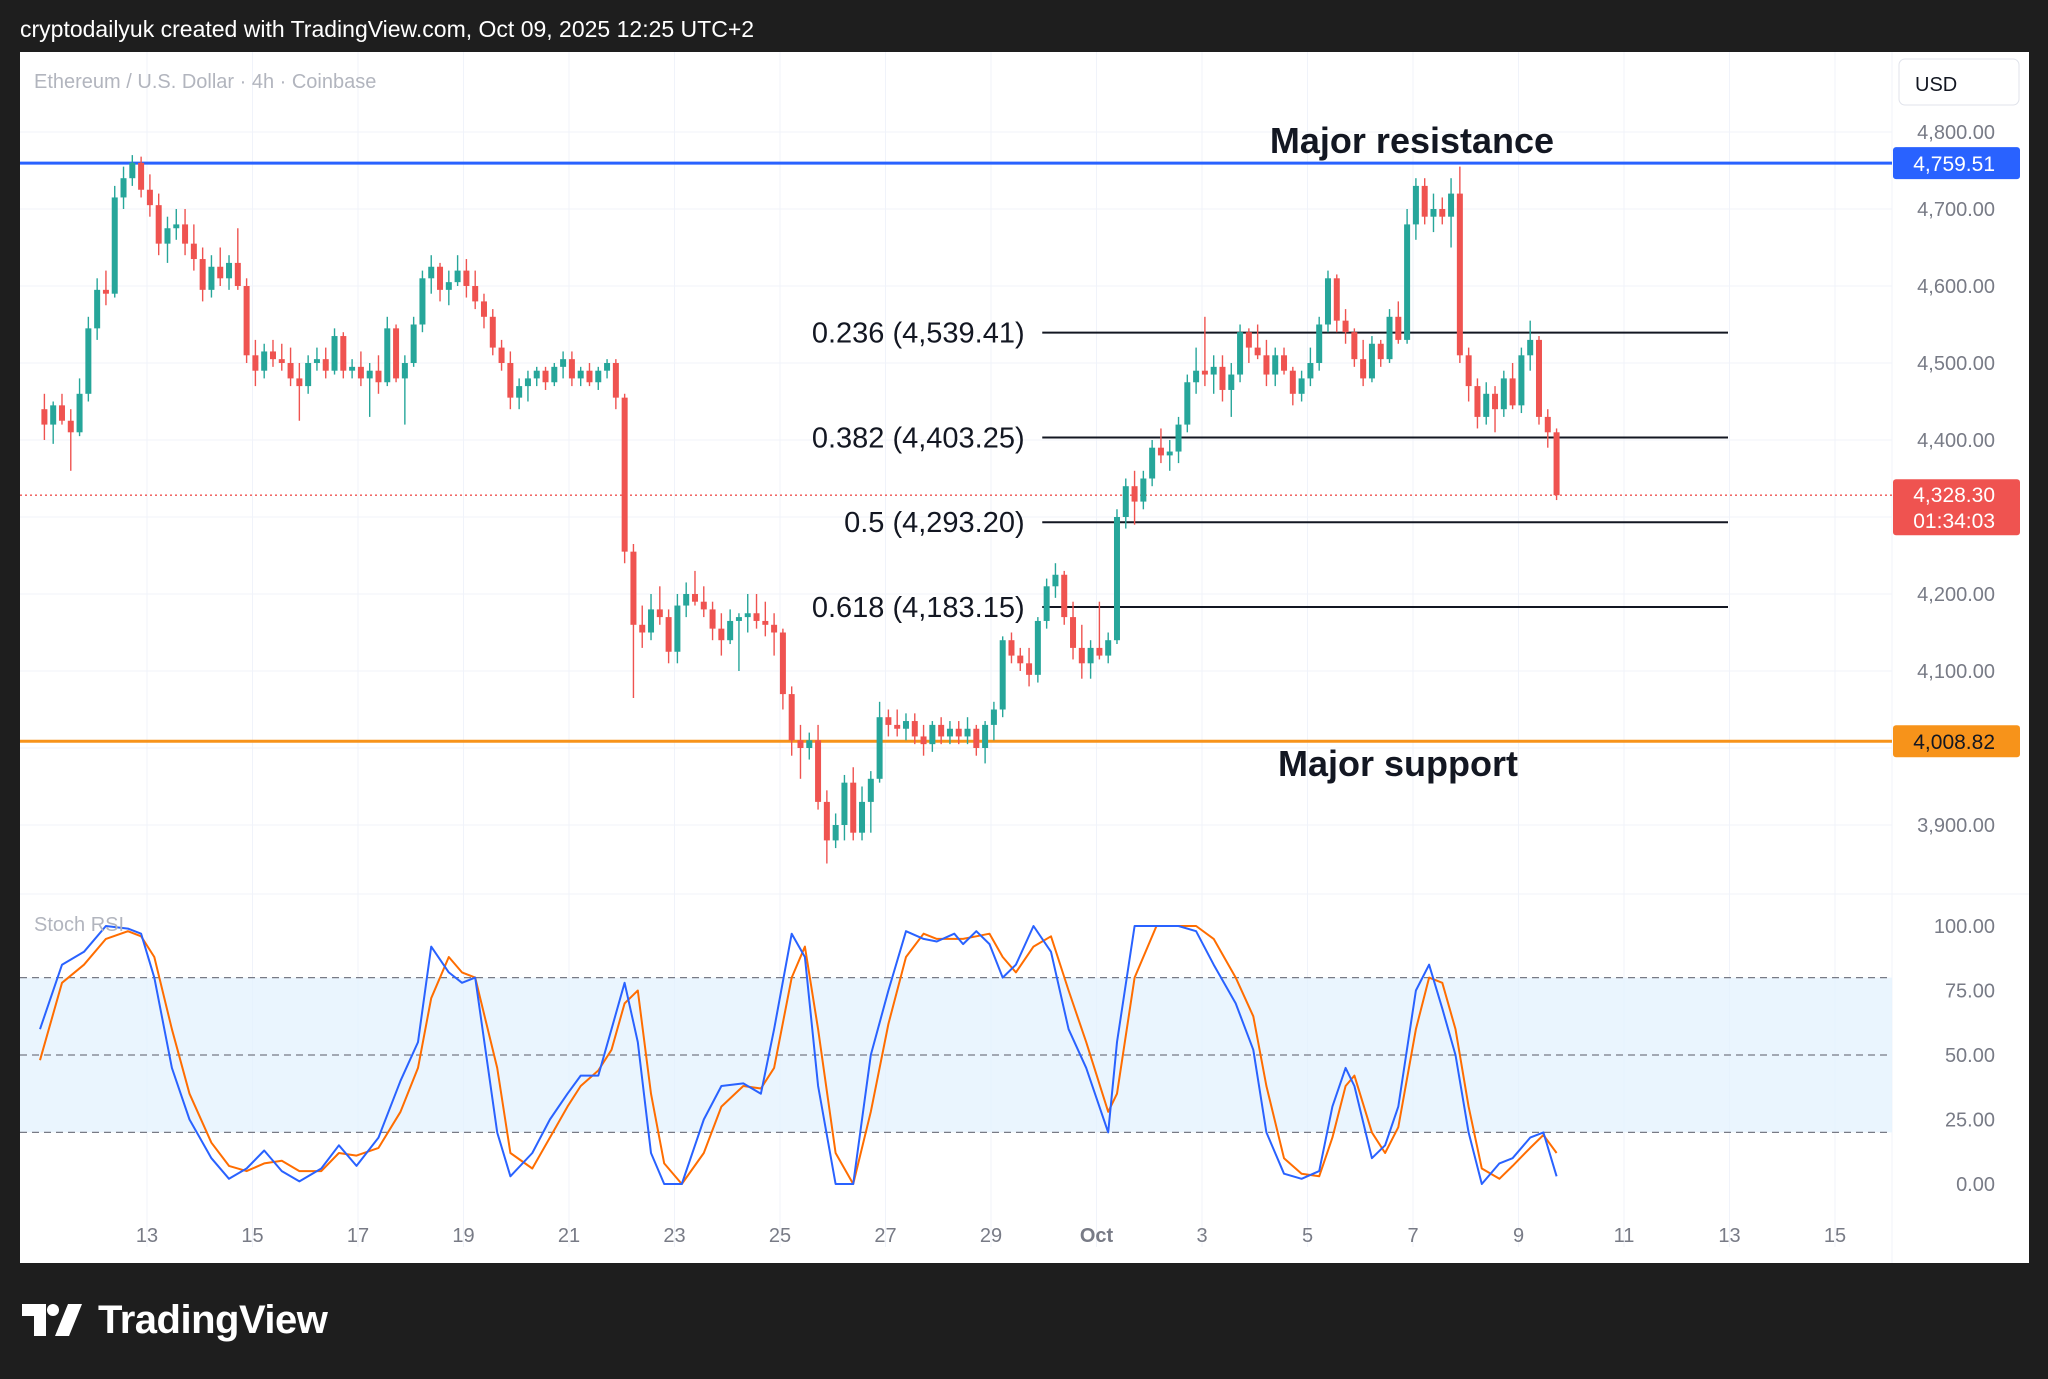  I want to click on currency-button-bg, so click(1959, 82).